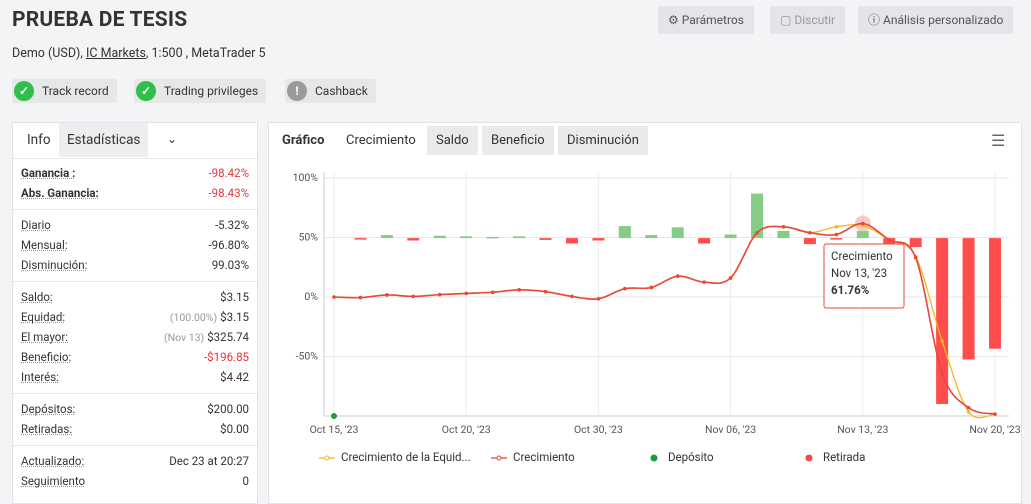 This screenshot has width=1031, height=504. I want to click on stat-label: Diario, so click(36, 225).